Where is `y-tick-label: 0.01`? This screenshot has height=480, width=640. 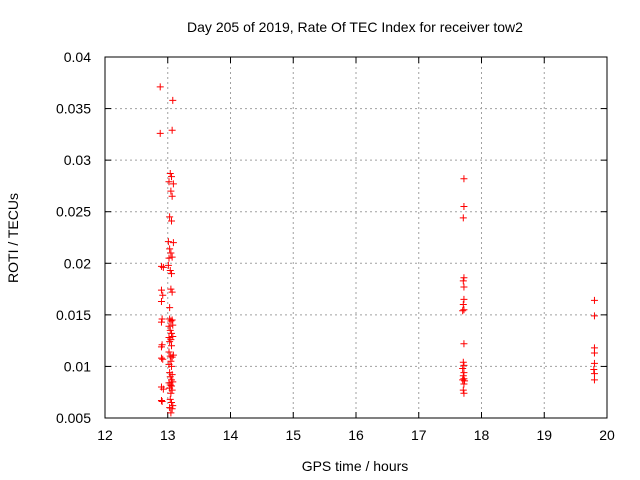 y-tick-label: 0.01 is located at coordinates (77, 366).